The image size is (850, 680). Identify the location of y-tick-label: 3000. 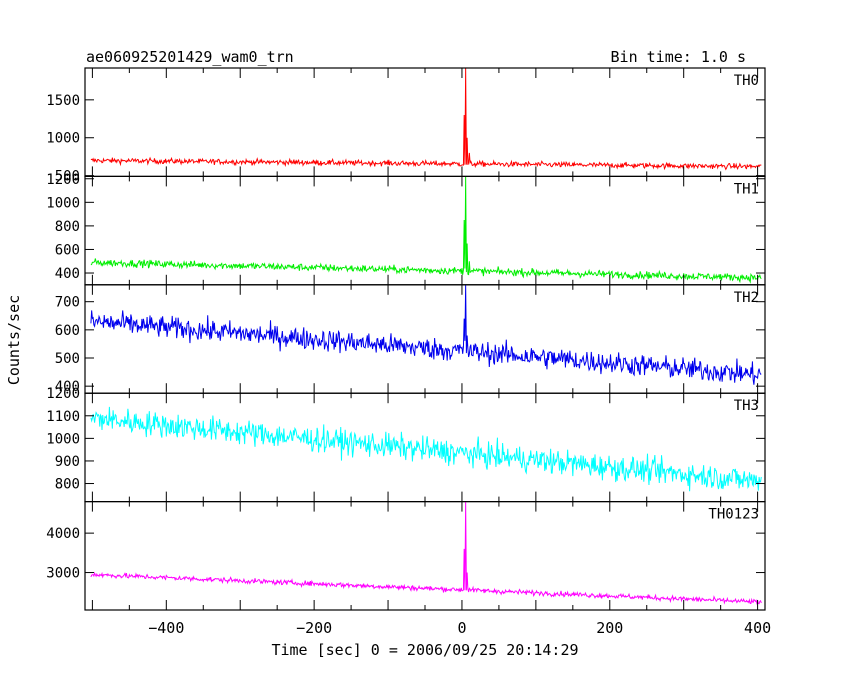
(63, 574).